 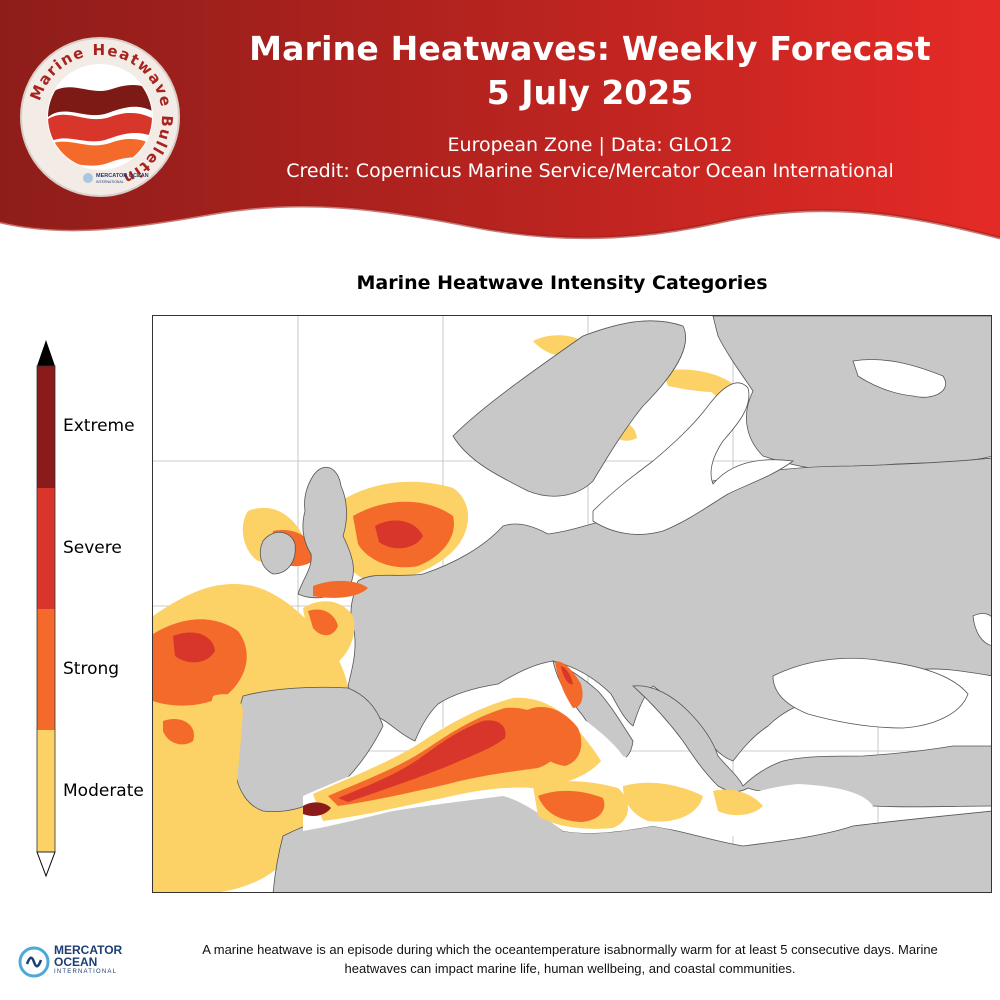 I want to click on page-title: Marine Heatwaves: Weekly Forecast, so click(x=590, y=48).